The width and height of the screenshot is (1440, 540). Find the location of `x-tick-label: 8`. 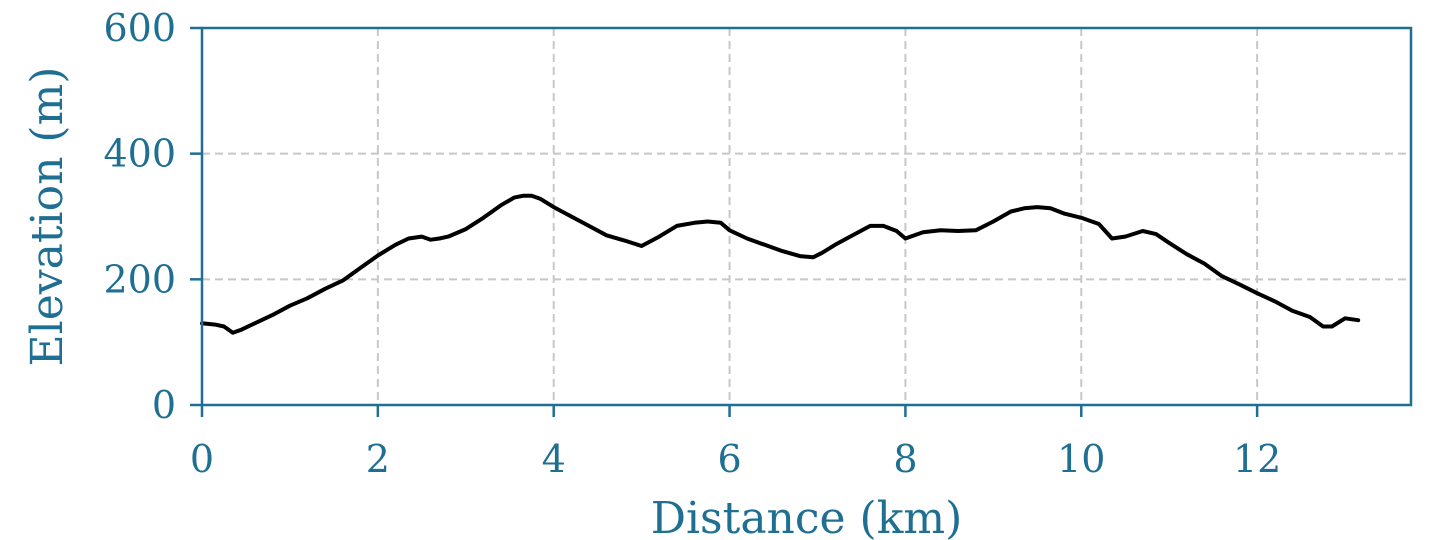

x-tick-label: 8 is located at coordinates (905, 459).